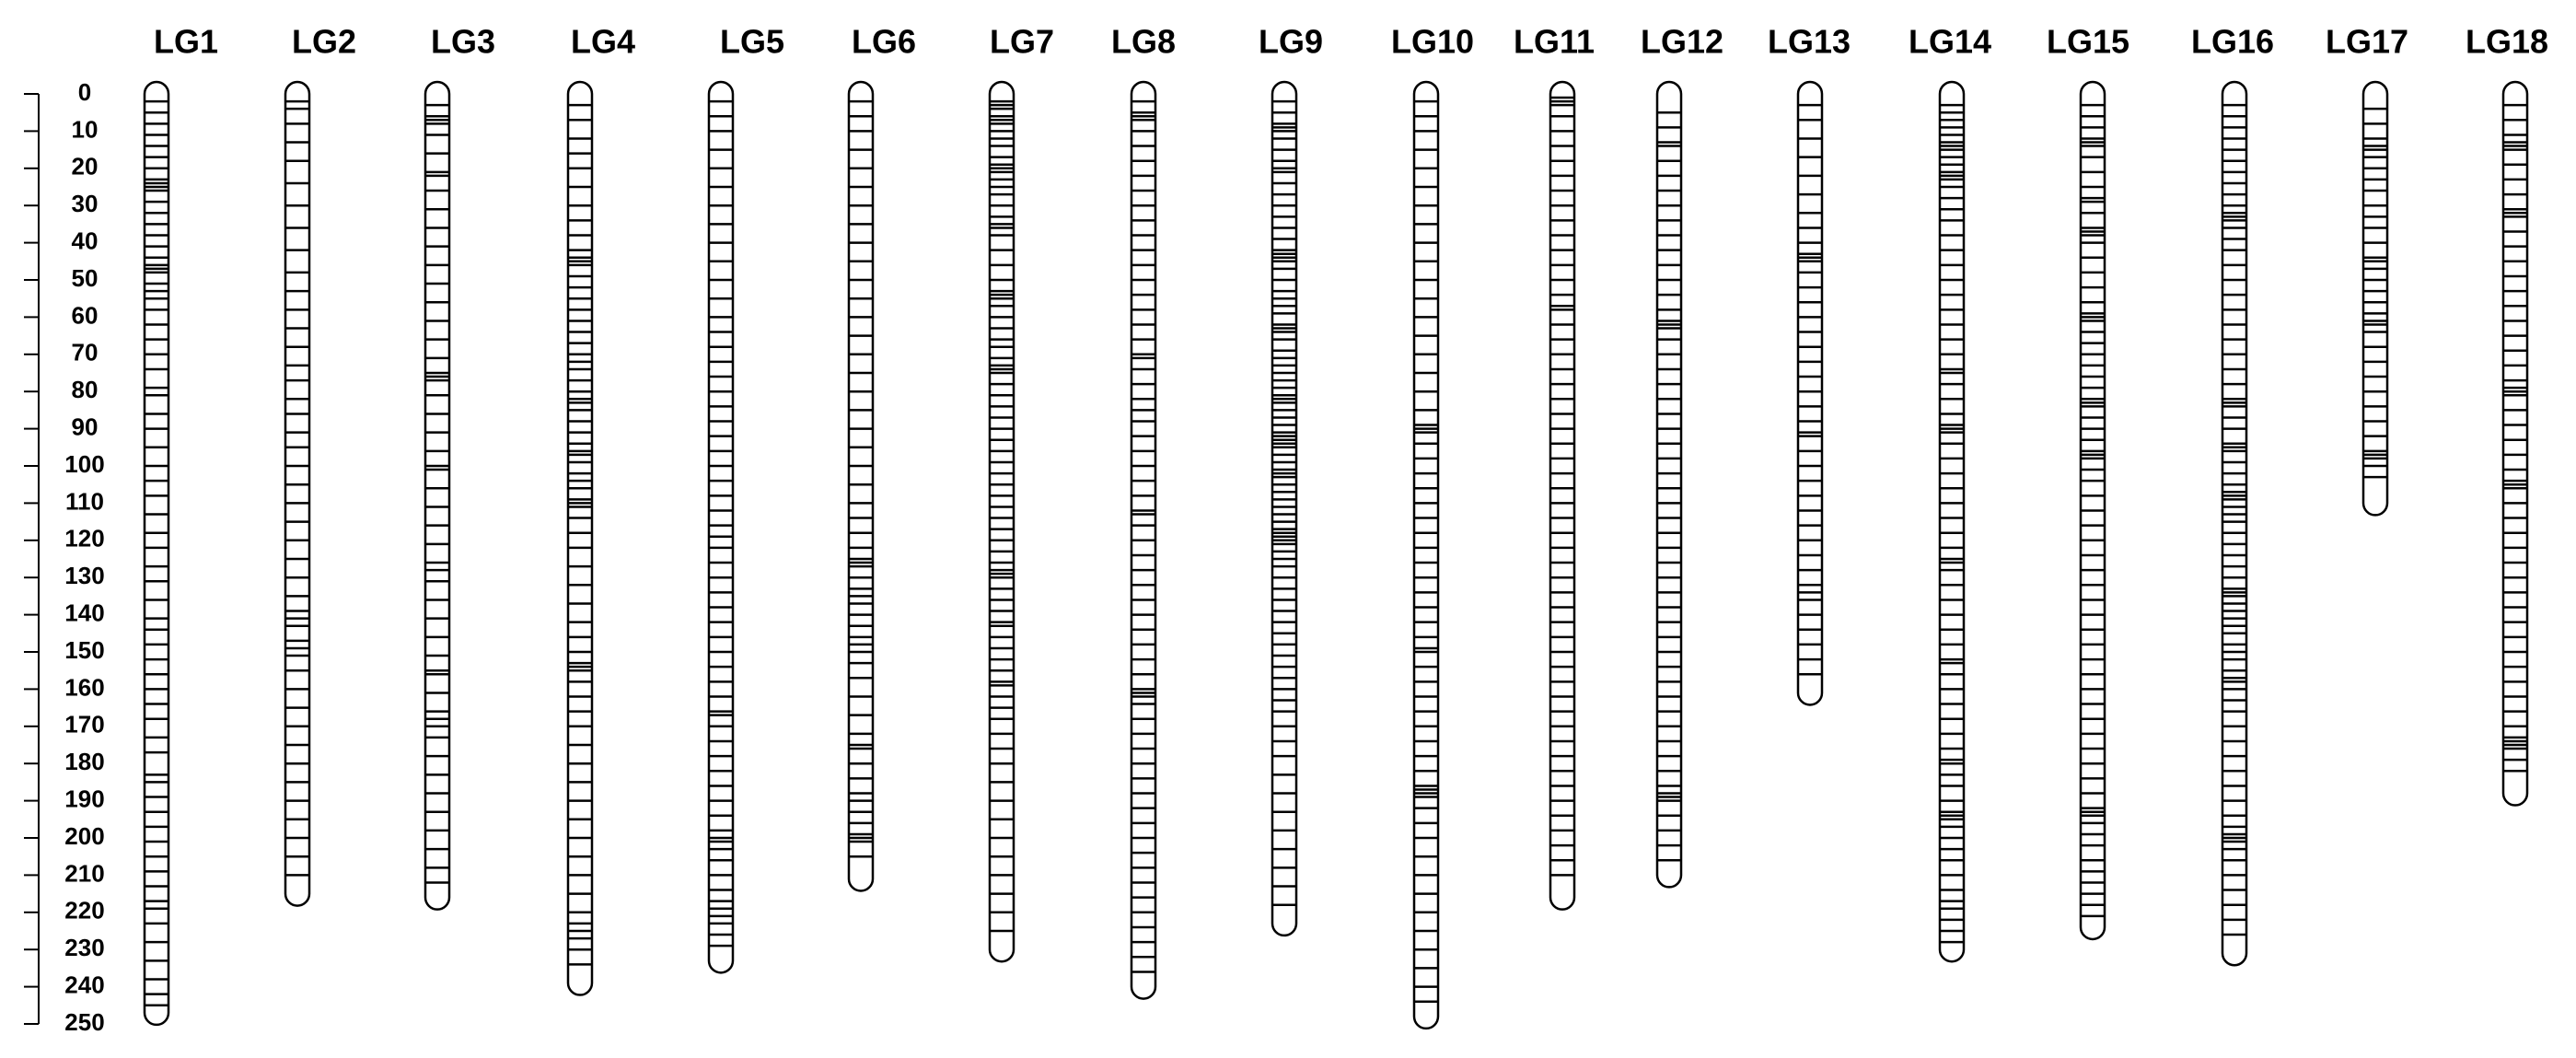 This screenshot has height=1058, width=2576. I want to click on y-tick-label: 240, so click(84, 985).